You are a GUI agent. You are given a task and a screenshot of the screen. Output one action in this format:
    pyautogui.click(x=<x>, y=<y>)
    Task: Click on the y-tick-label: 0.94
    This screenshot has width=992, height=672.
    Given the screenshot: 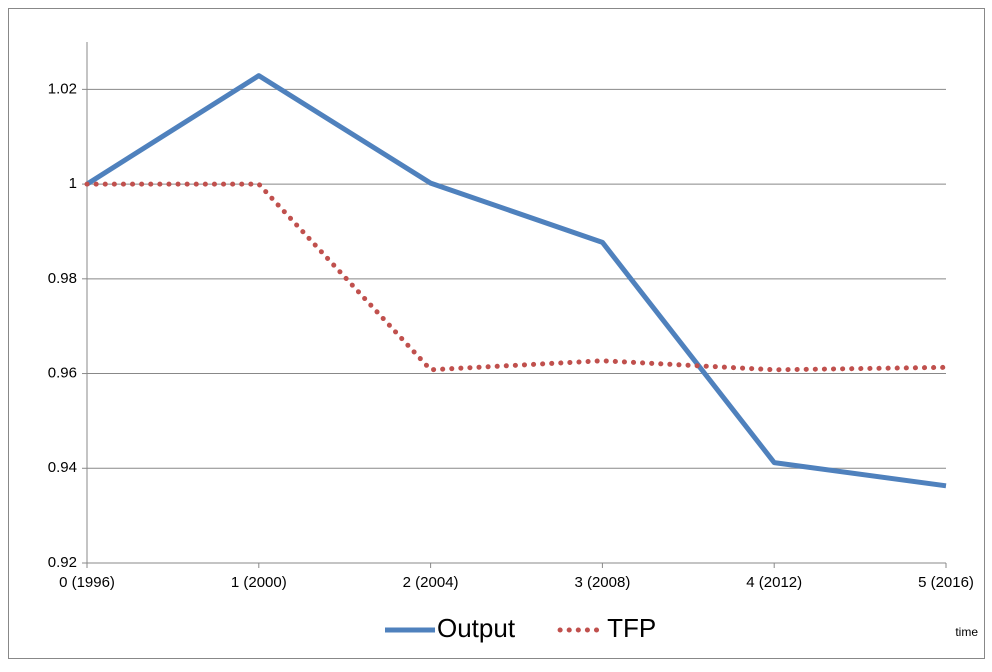 What is the action you would take?
    pyautogui.click(x=62, y=467)
    